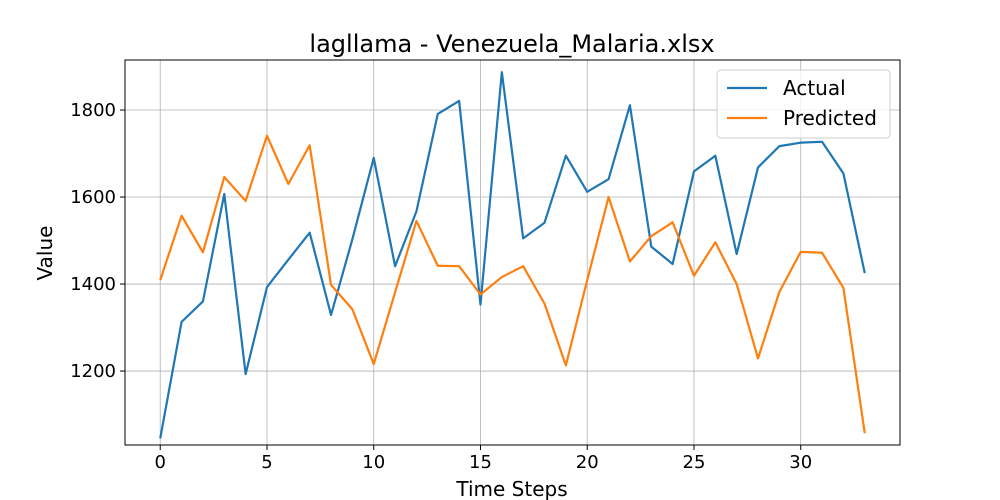  What do you see at coordinates (694, 462) in the screenshot?
I see `x-tick-label: 25` at bounding box center [694, 462].